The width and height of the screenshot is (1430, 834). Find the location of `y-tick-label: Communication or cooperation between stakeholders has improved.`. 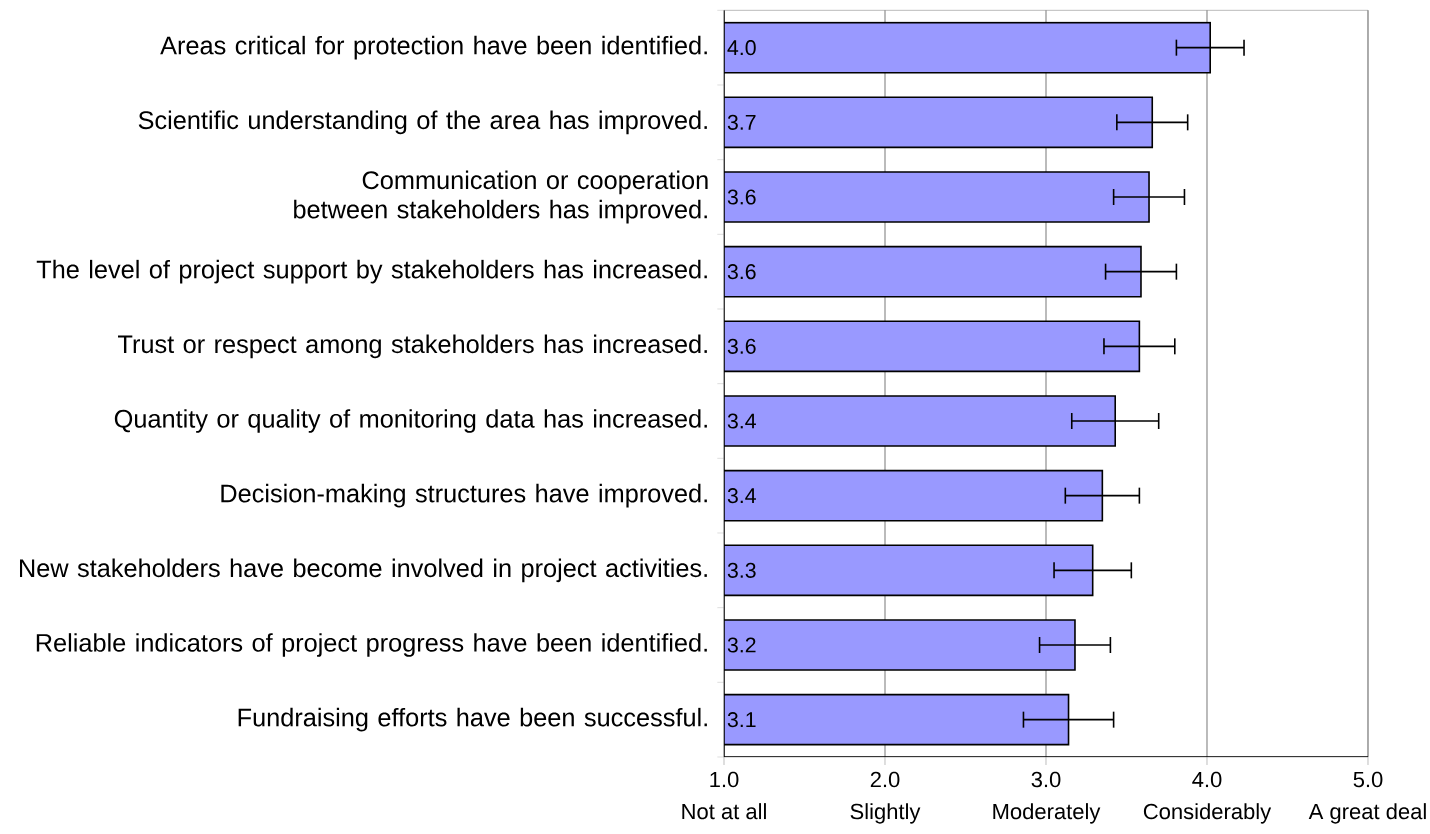

y-tick-label: Communication or cooperation between stakeholders has improved. is located at coordinates (501, 197).